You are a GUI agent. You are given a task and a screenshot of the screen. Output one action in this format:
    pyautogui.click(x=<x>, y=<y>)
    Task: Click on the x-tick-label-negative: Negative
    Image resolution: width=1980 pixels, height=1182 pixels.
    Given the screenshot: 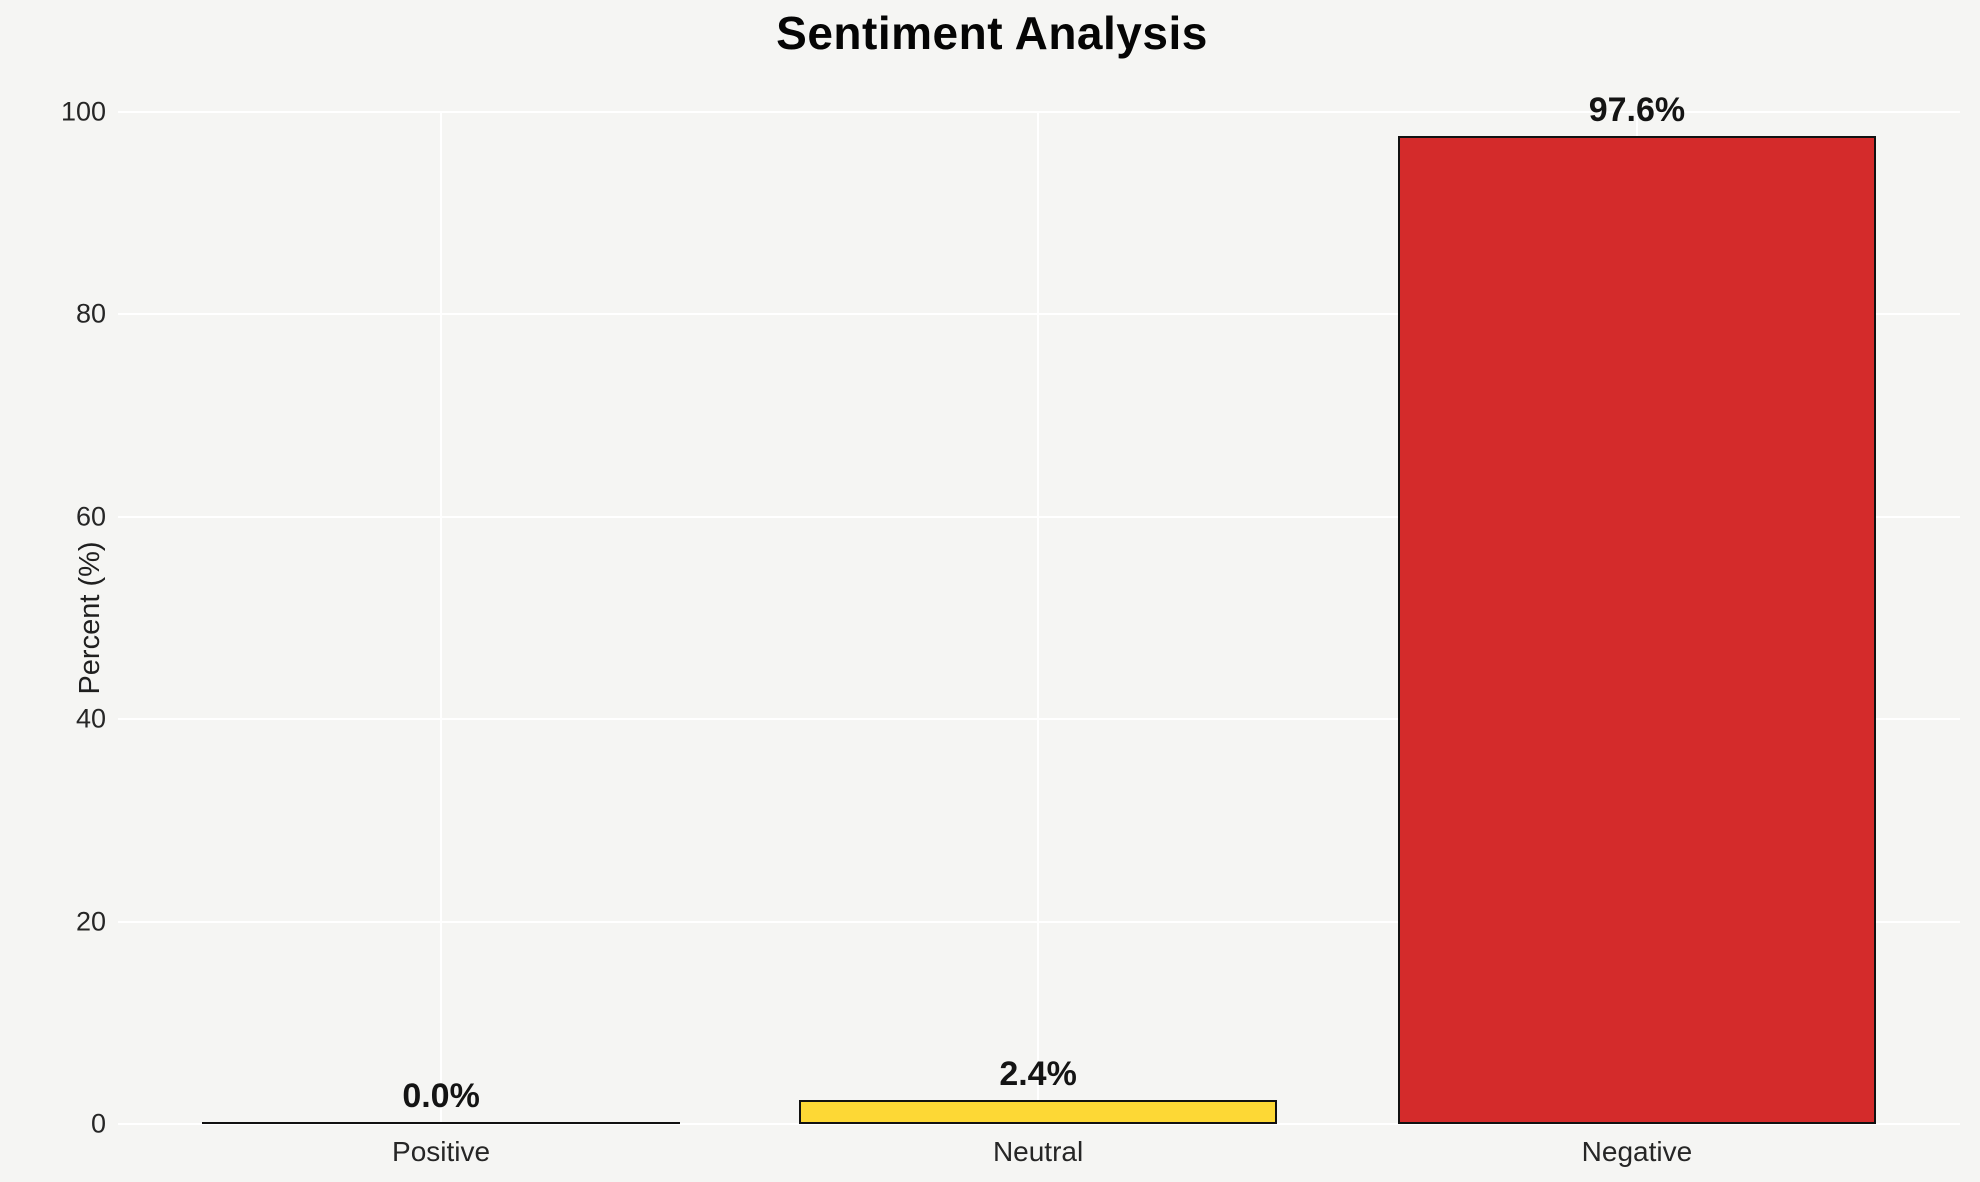 What is the action you would take?
    pyautogui.click(x=1637, y=1151)
    